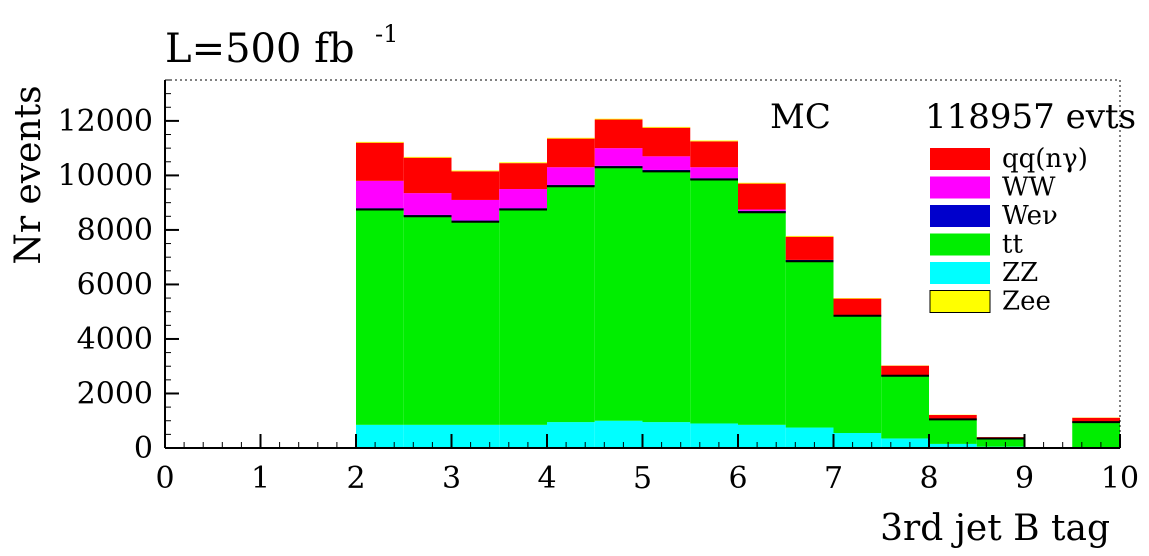 The width and height of the screenshot is (1149, 556). I want to click on y-tick-label: 0, so click(143, 448).